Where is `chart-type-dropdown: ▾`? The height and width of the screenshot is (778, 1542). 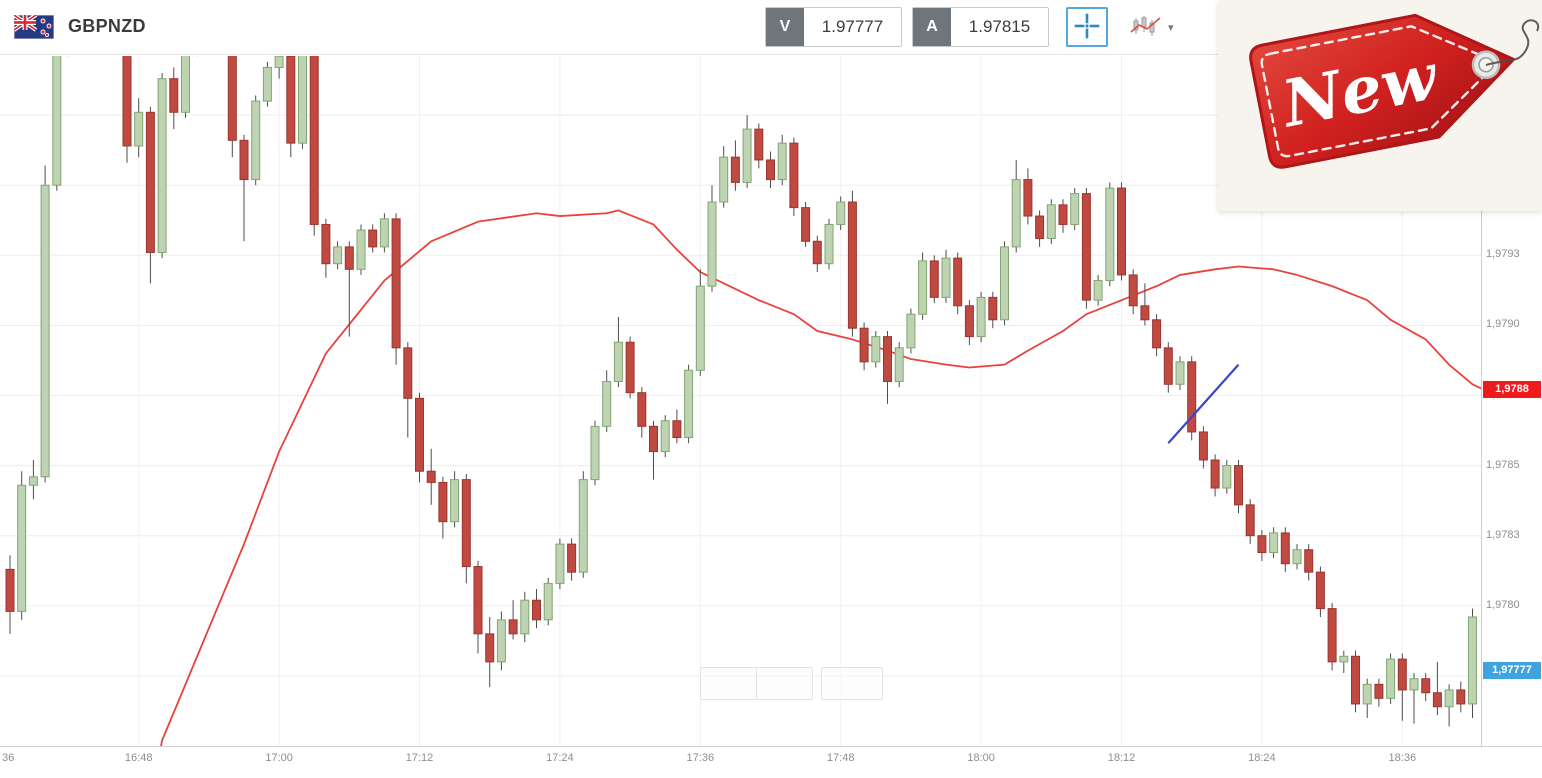
chart-type-dropdown: ▾ is located at coordinates (1152, 28).